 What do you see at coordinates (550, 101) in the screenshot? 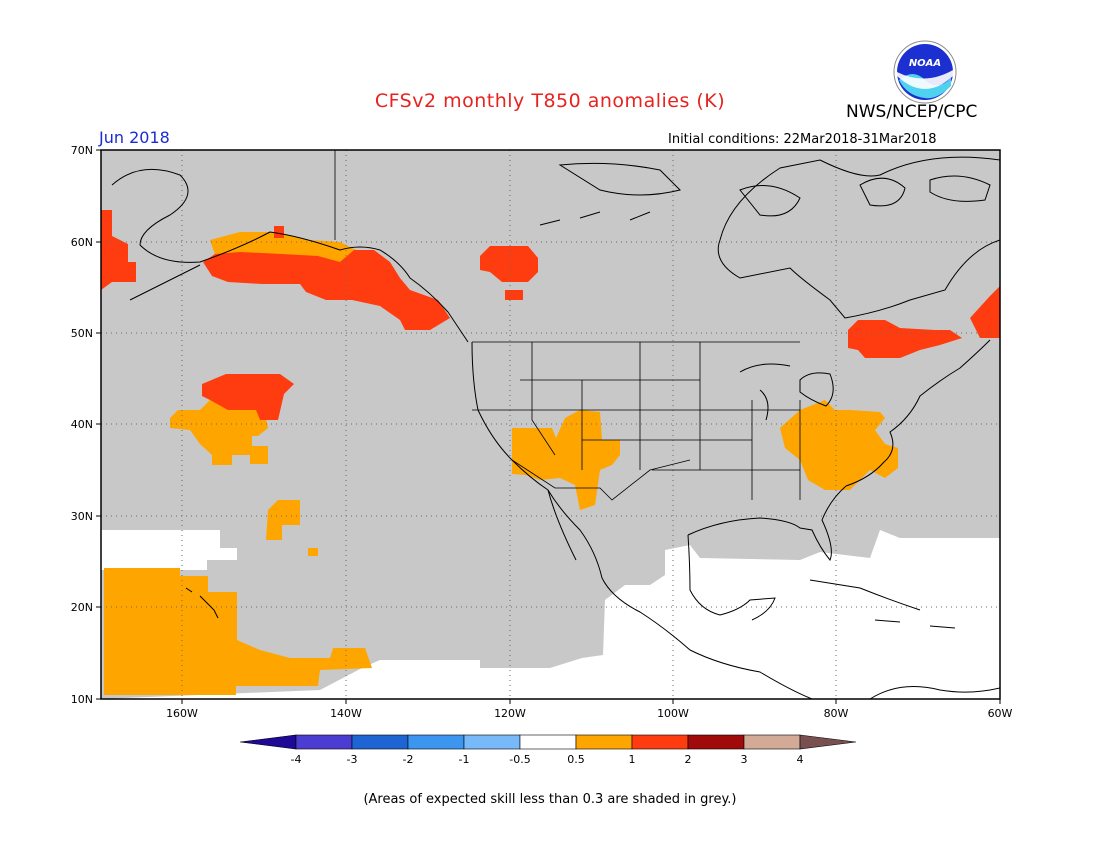
I see `map-title: CFSv2 monthly T850 anomalies (K)` at bounding box center [550, 101].